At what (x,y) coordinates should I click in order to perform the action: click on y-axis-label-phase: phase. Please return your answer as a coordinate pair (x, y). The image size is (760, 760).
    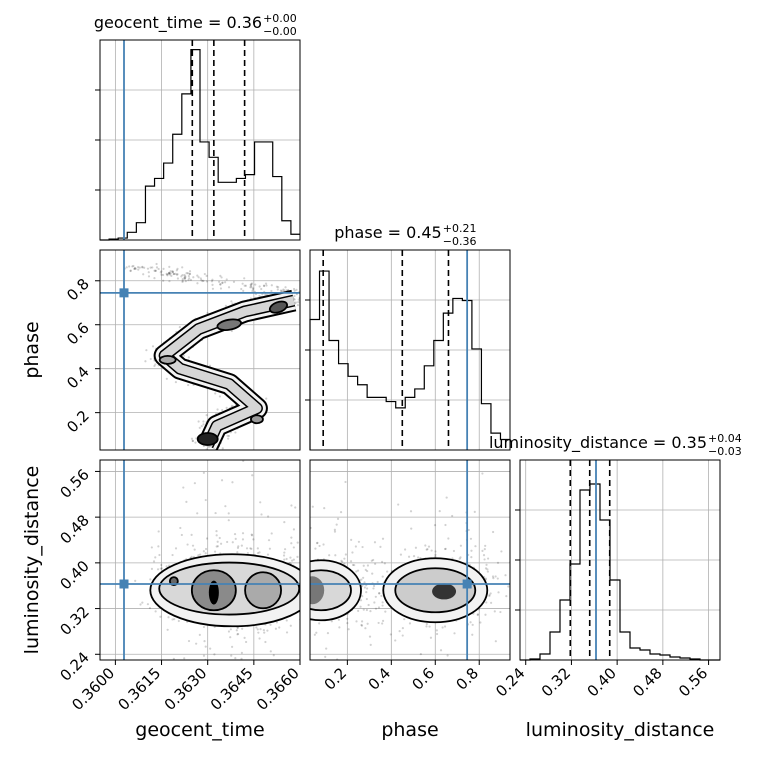
    Looking at the image, I should click on (32, 349).